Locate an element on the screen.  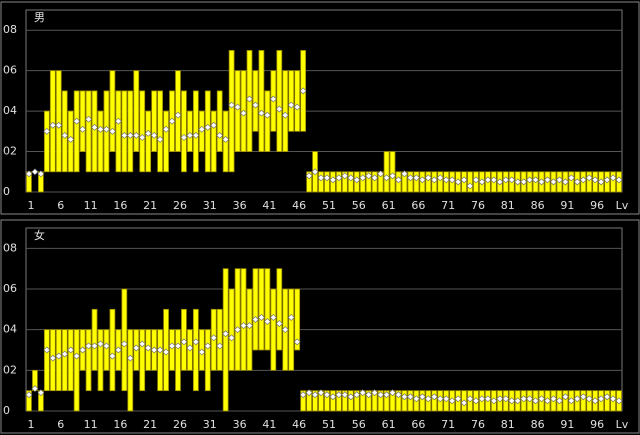
y-tick-label: 0 is located at coordinates (6, 410).